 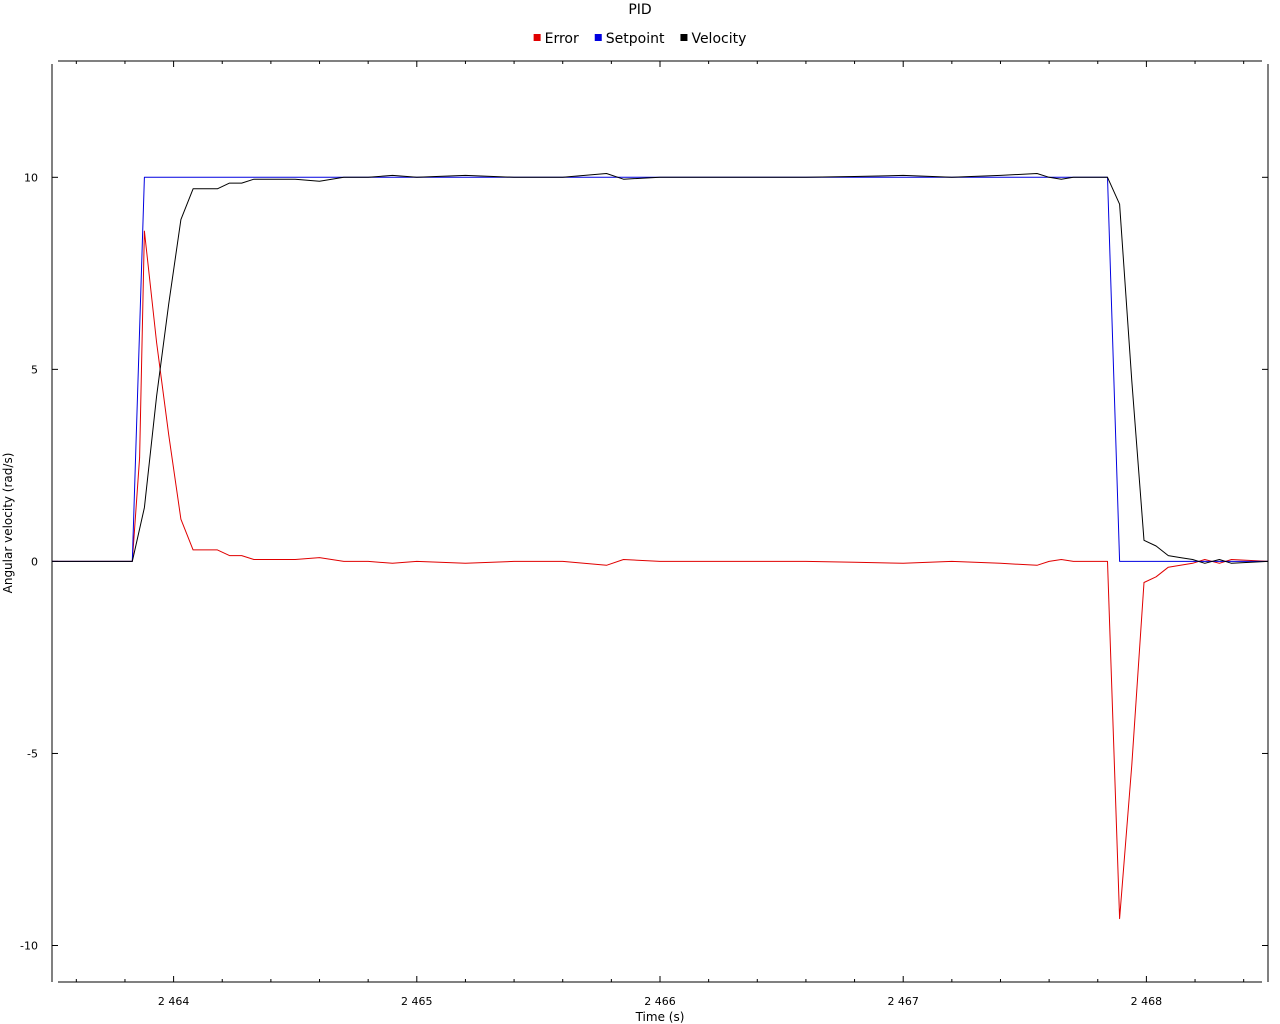 I want to click on y-tick-label: 0, so click(x=34, y=561).